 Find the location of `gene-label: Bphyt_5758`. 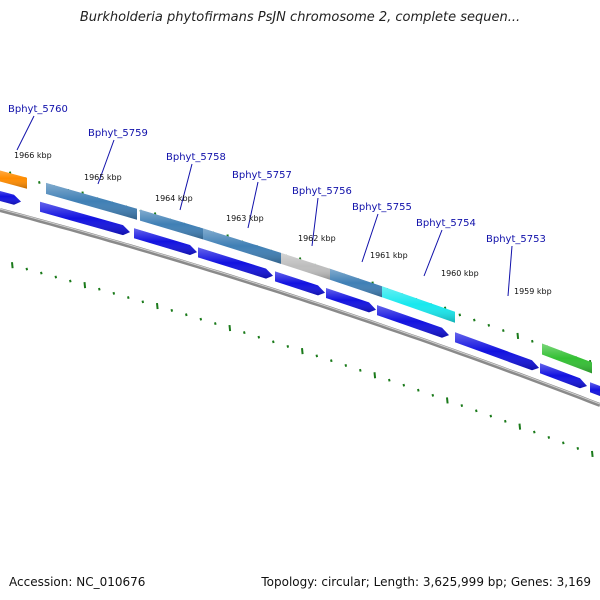

gene-label: Bphyt_5758 is located at coordinates (196, 157).